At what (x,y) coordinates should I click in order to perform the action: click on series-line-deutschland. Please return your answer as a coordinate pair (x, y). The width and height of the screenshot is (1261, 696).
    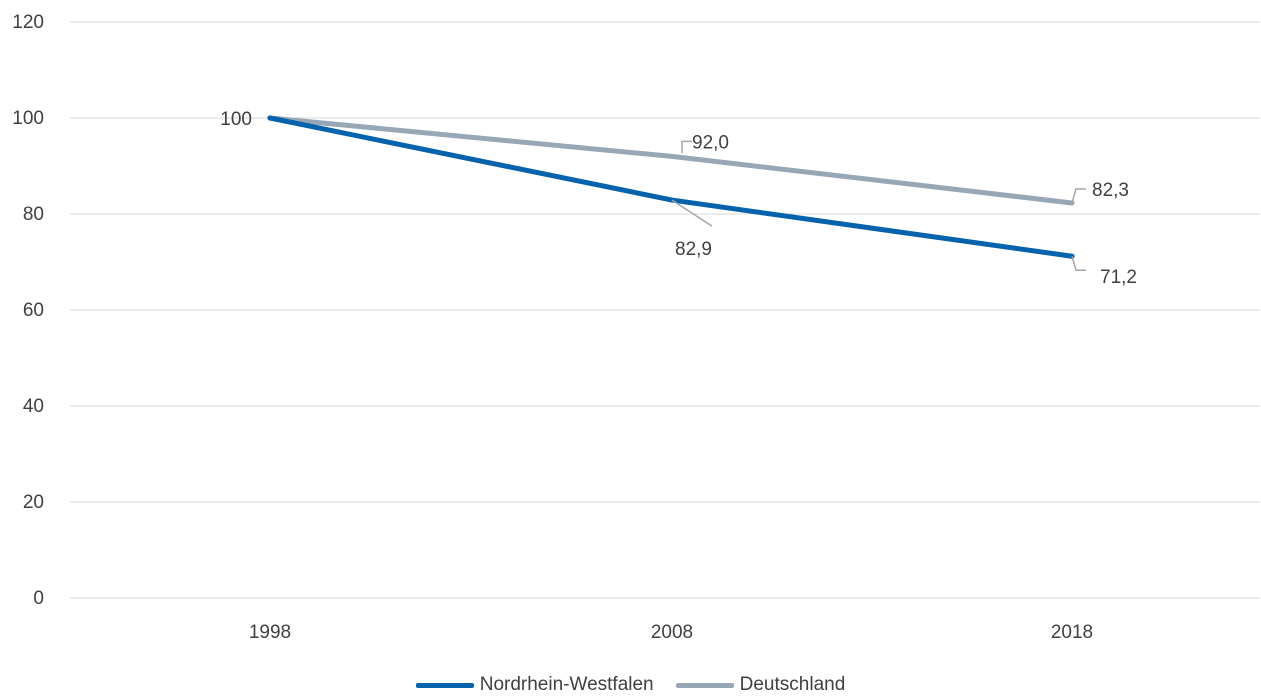
    Looking at the image, I should click on (671, 160).